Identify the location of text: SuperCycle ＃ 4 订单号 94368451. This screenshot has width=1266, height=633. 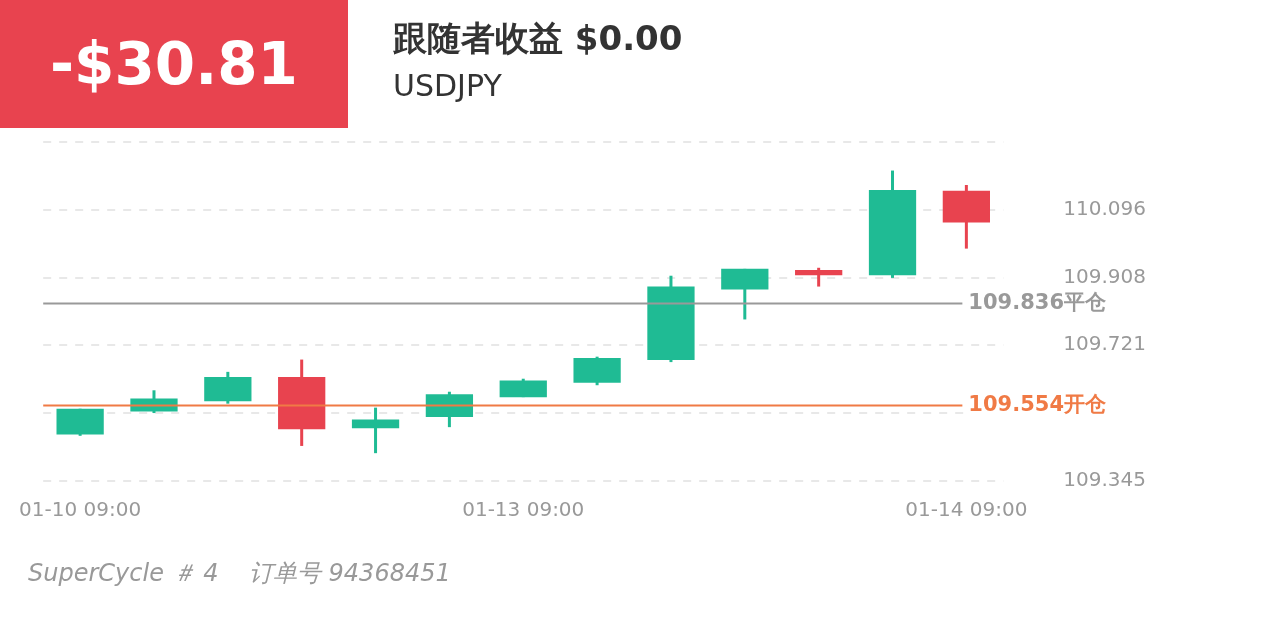
(239, 573).